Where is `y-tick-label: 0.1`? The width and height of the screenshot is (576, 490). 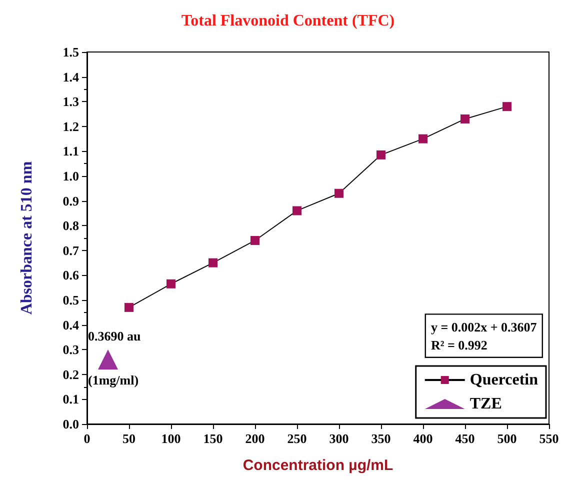
y-tick-label: 0.1 is located at coordinates (70, 399).